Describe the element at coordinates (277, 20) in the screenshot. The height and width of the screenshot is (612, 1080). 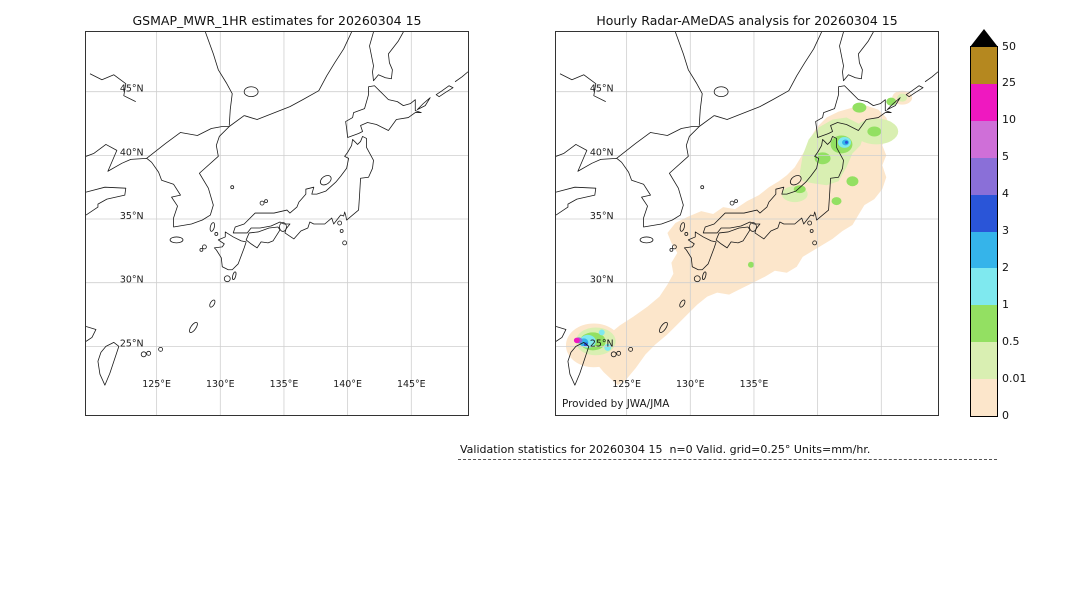
I see `left-map-title: GSMAP_MWR_1HR estimates for 20260304 15` at that location.